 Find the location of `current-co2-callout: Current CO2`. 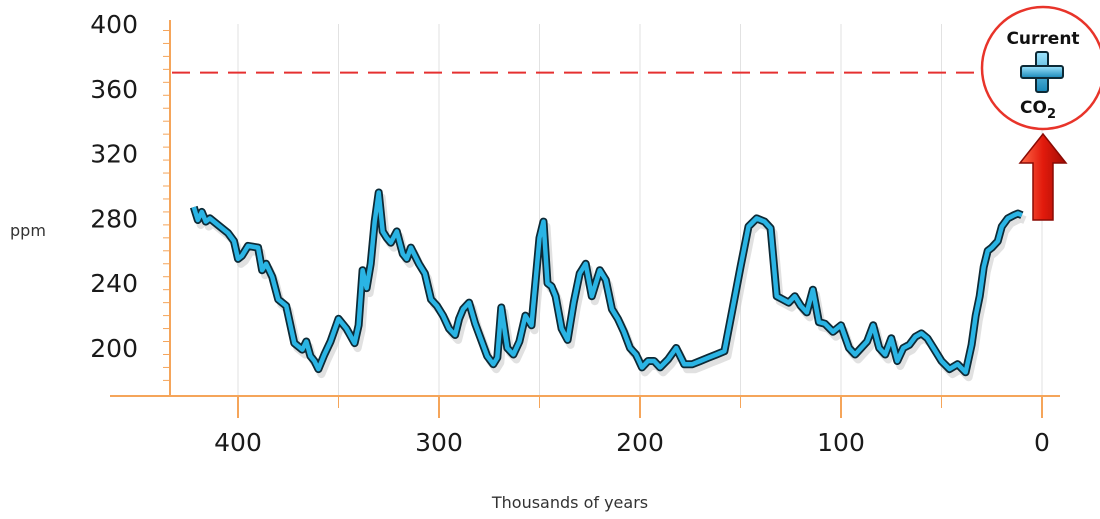

current-co2-callout: Current CO2 is located at coordinates (1040, 113).